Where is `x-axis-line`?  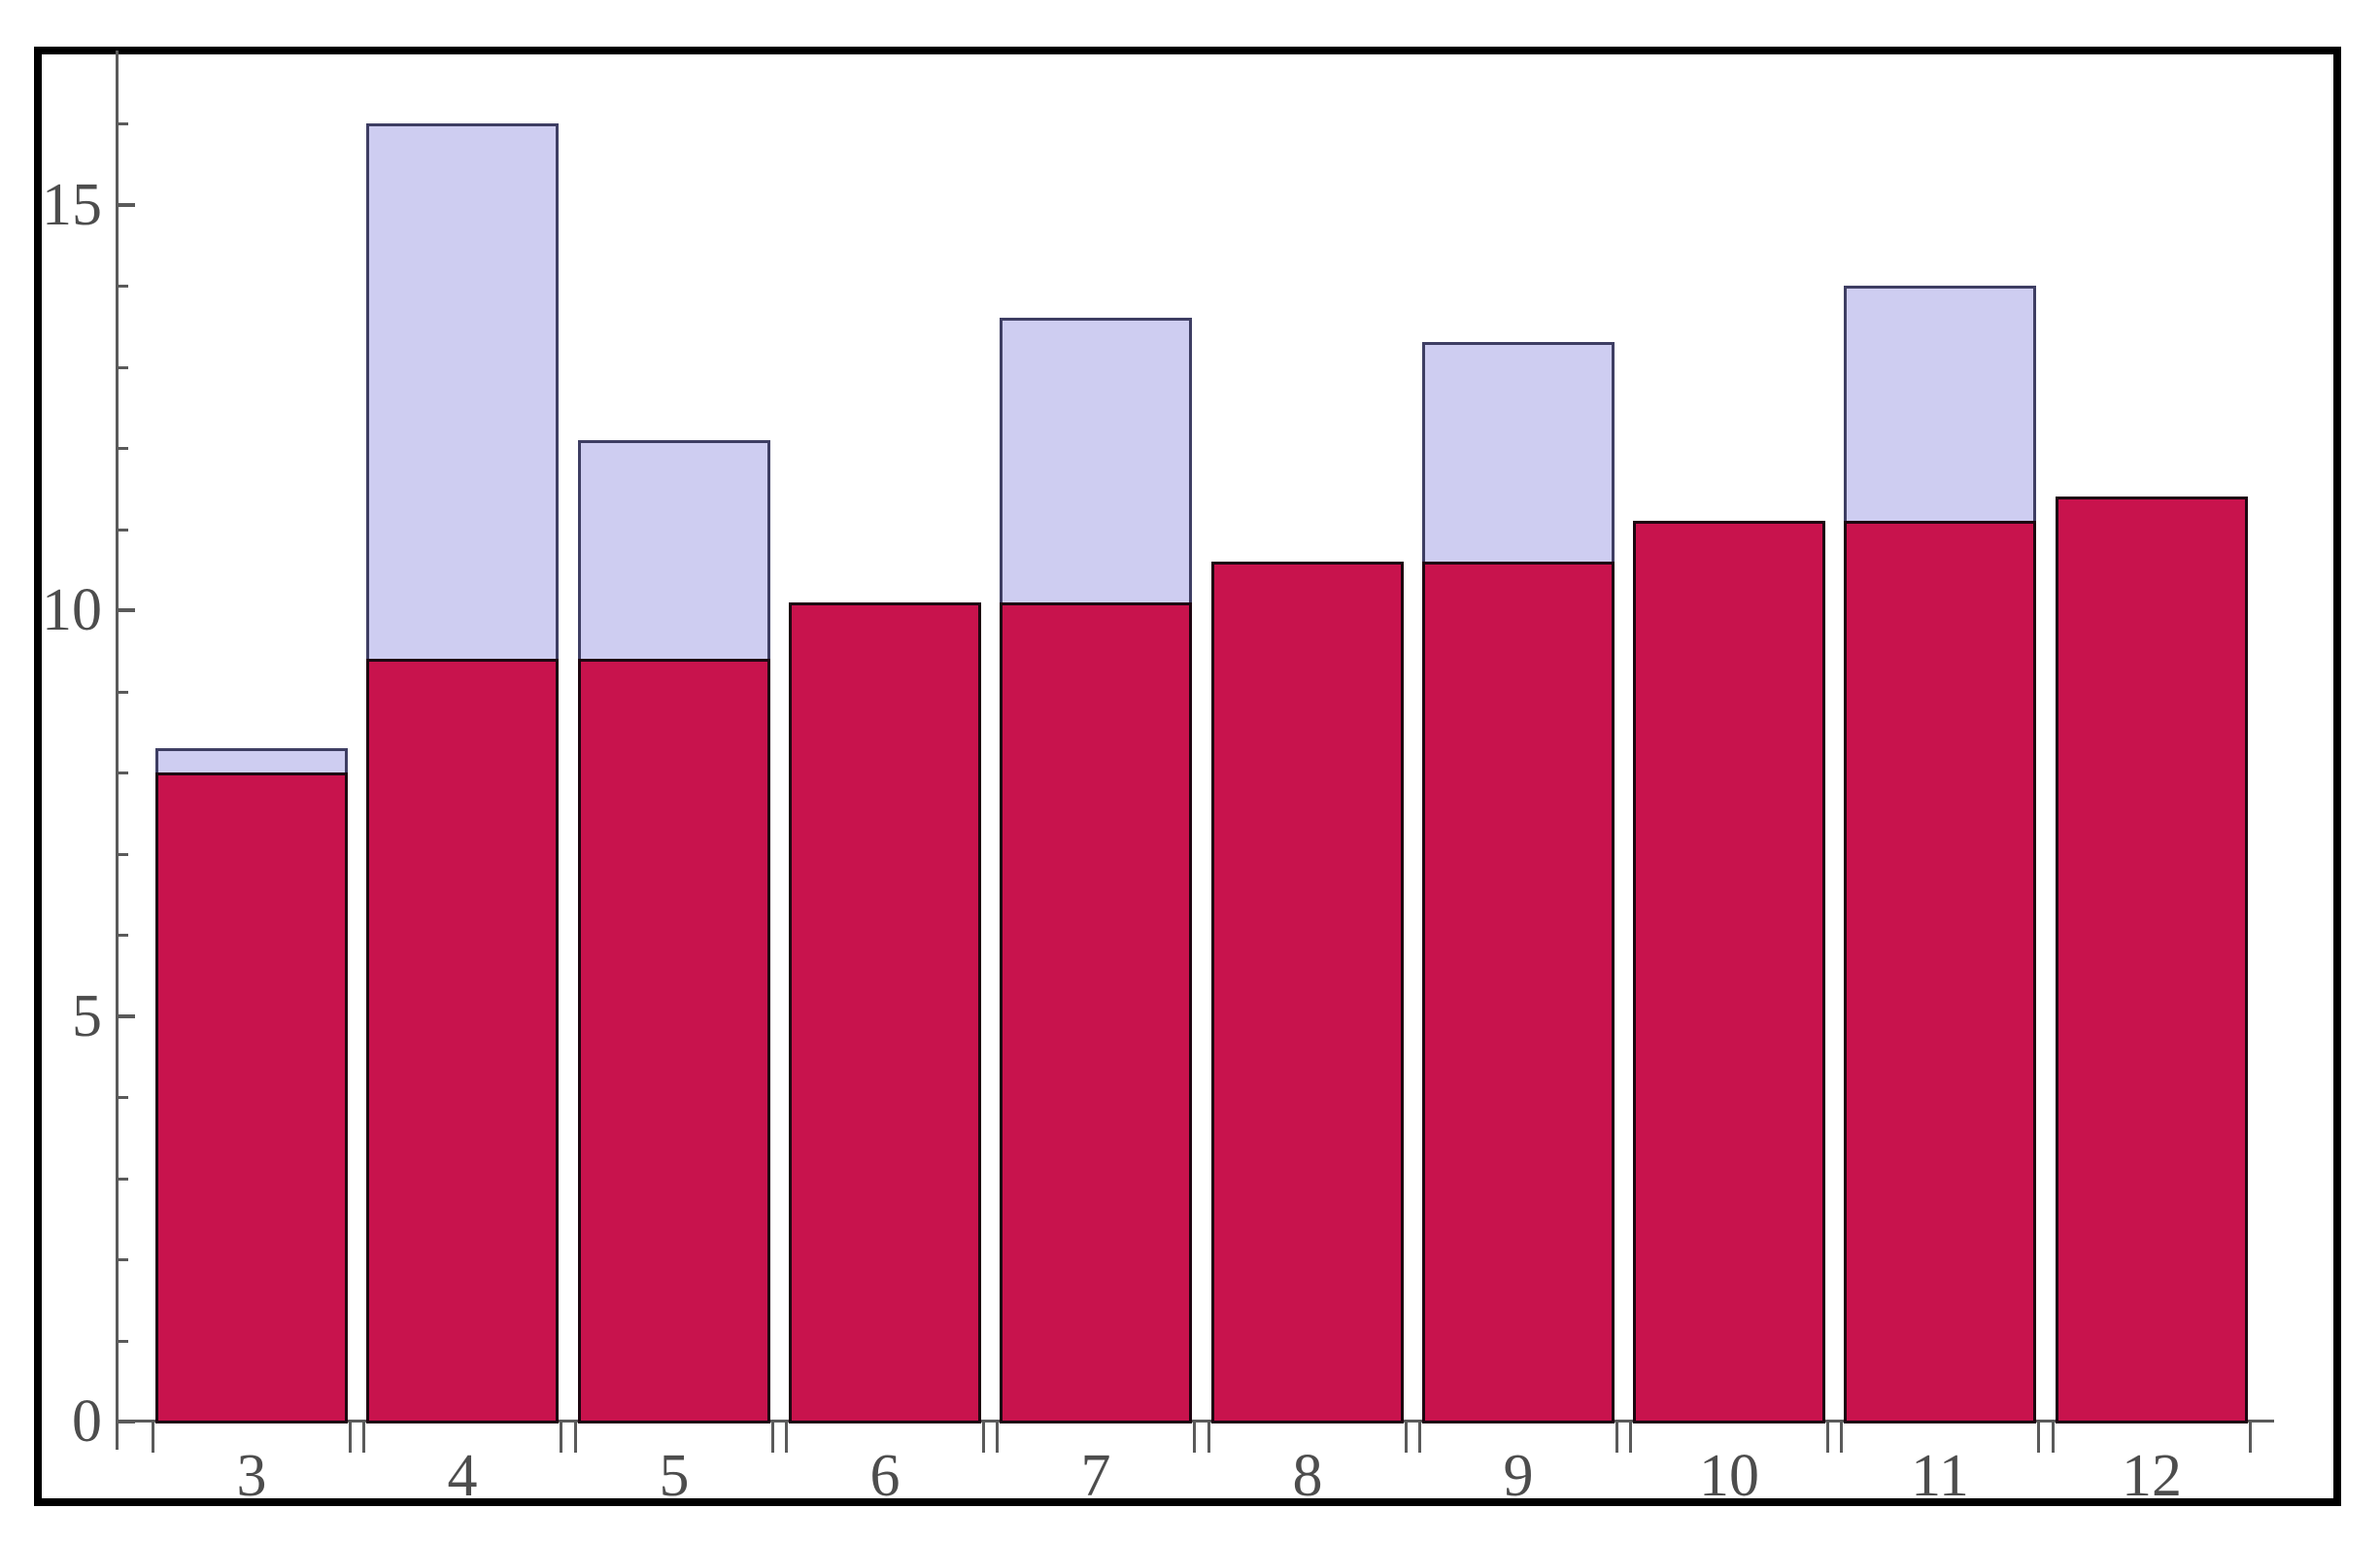
x-axis-line is located at coordinates (1195, 1421).